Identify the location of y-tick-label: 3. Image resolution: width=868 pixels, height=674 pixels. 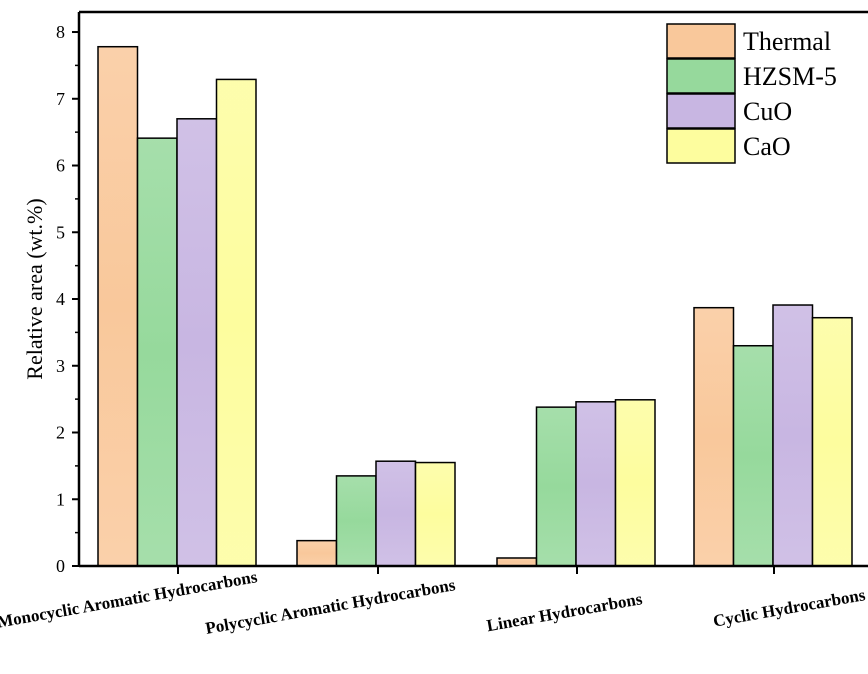
(60, 366).